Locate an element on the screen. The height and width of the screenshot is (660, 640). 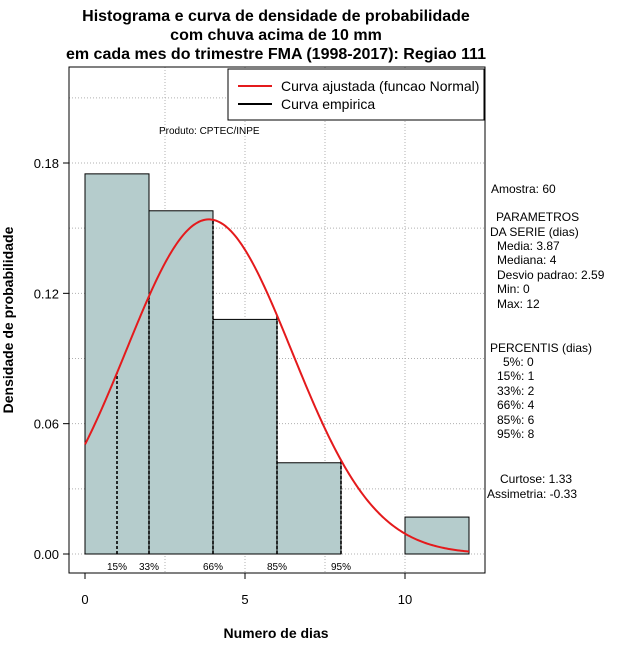
stat-p33: 33%: 2 is located at coordinates (516, 391).